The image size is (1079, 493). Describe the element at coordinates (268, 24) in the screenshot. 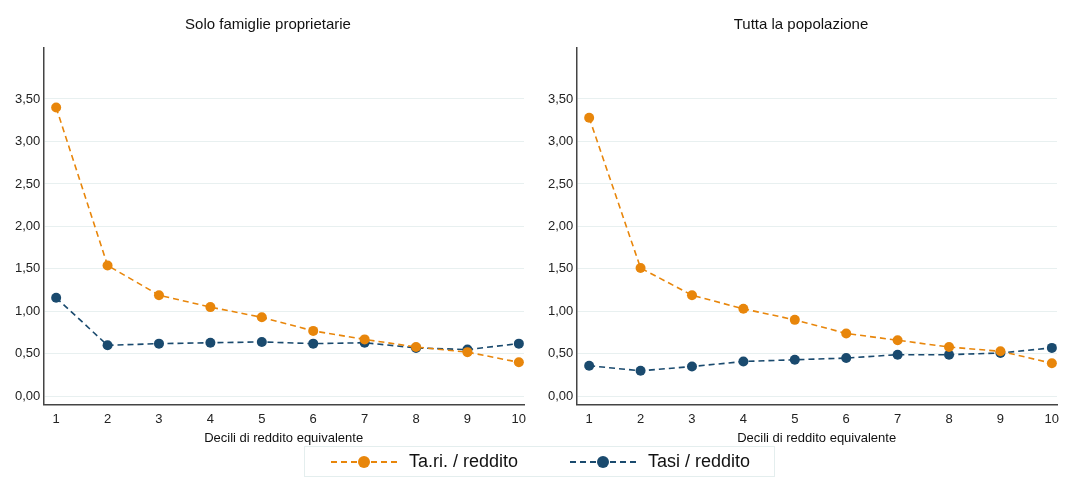

I see `chart-title: Solo famiglie proprietarie` at that location.